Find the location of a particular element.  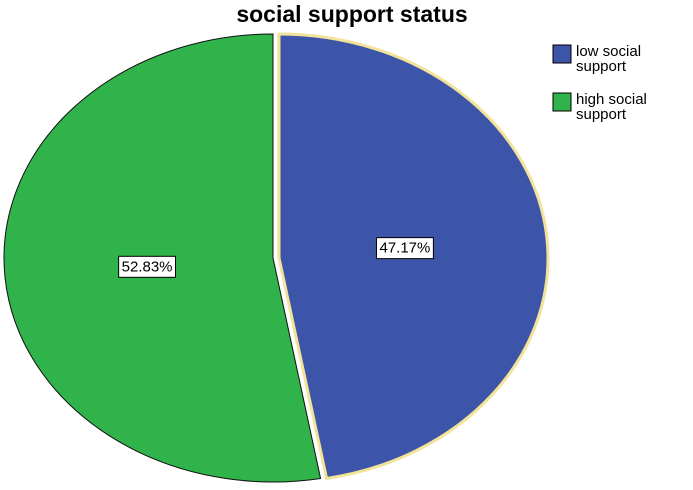

data-label: 47.17% is located at coordinates (404, 248).